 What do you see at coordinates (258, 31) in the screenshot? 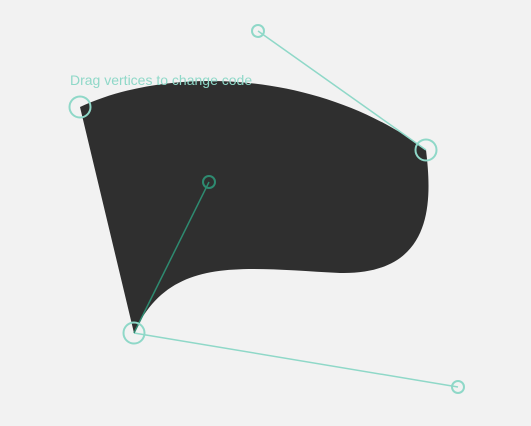
I see `control-point-top` at bounding box center [258, 31].